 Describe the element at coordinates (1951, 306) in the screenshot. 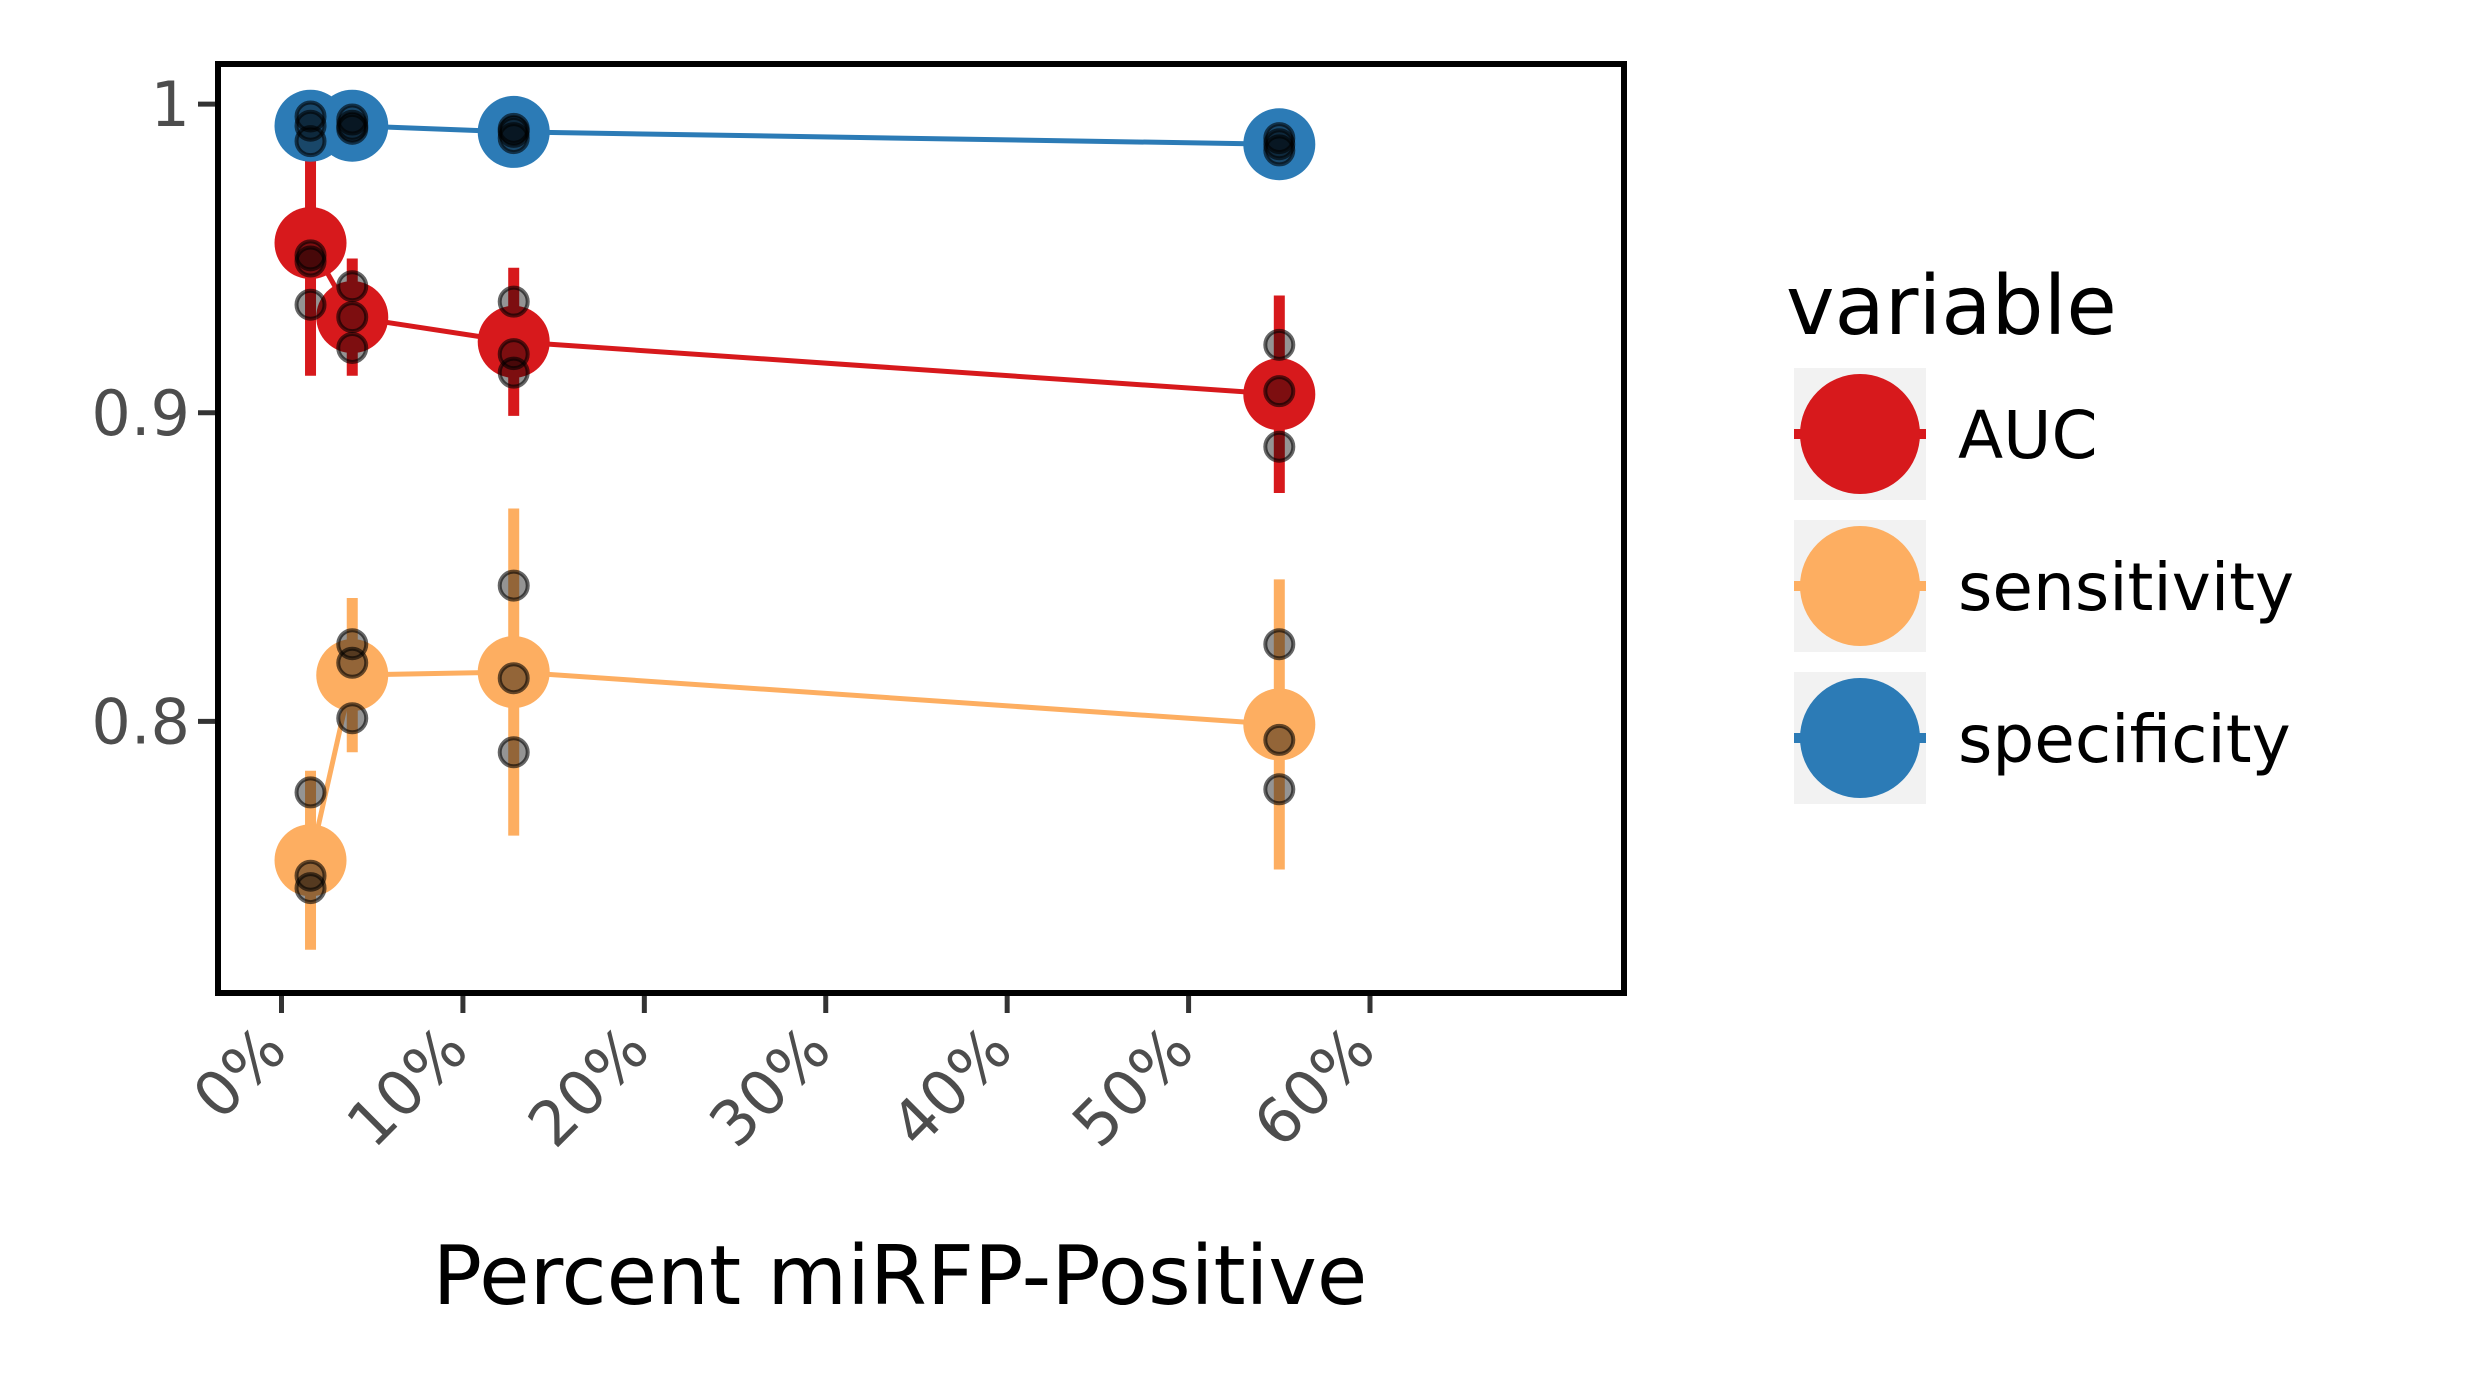

I see `legend-title: variable` at that location.